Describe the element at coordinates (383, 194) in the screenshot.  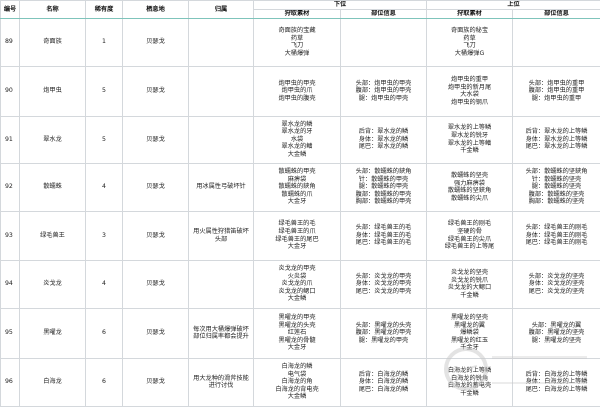
I see `cell-line: 腹部：散蠕蛛的甲壳` at that location.